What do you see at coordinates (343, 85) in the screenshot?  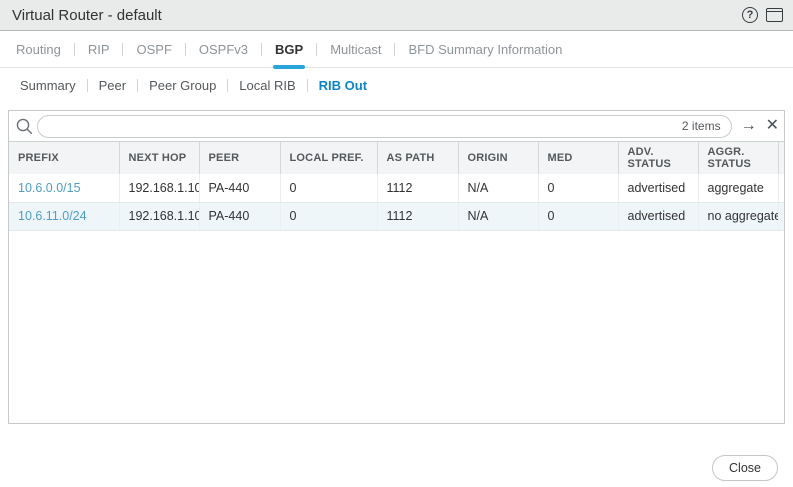 I see `subtab-rib-out: RIB Out` at bounding box center [343, 85].